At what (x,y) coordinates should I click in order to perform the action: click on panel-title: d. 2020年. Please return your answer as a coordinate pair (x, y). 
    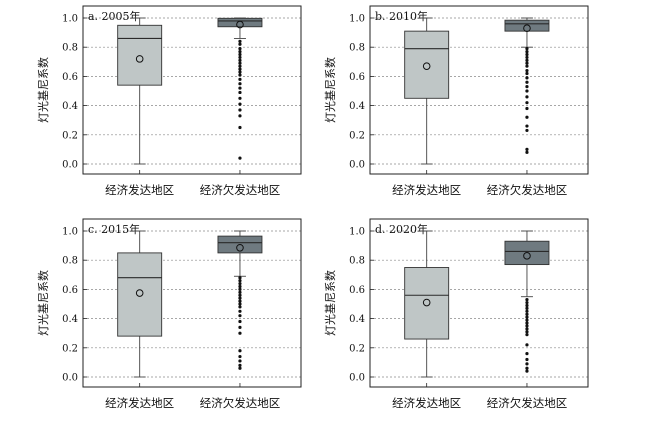
    Looking at the image, I should click on (401, 229).